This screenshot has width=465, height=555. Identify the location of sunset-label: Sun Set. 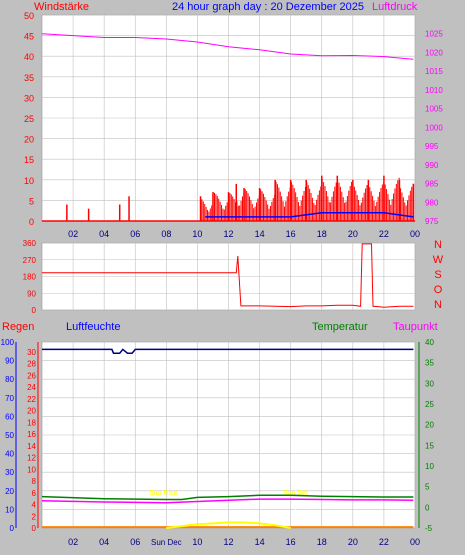
(295, 493).